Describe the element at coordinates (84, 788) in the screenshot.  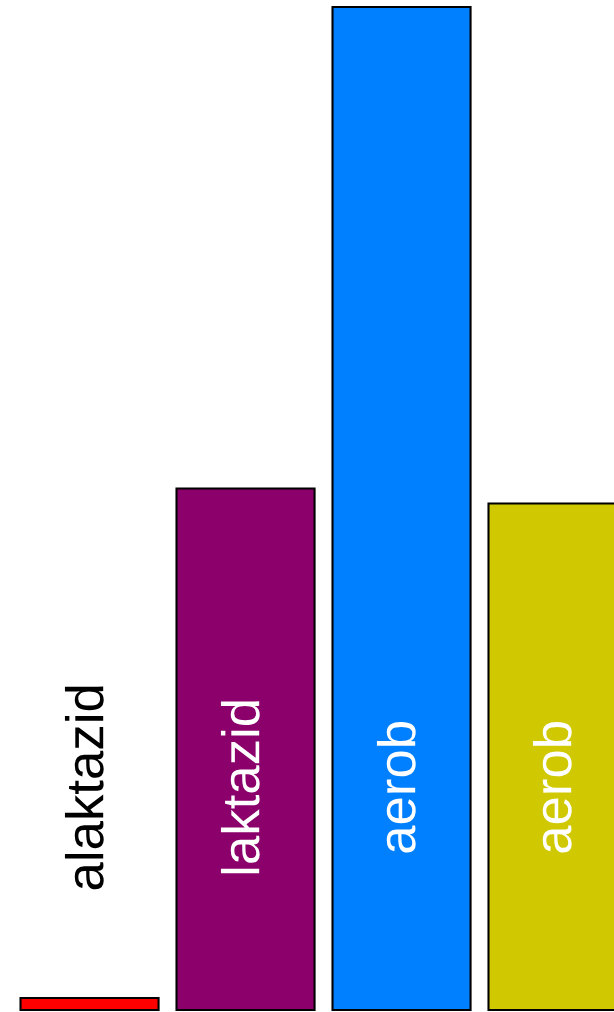
I see `x-tick-label: alaktazid` at that location.